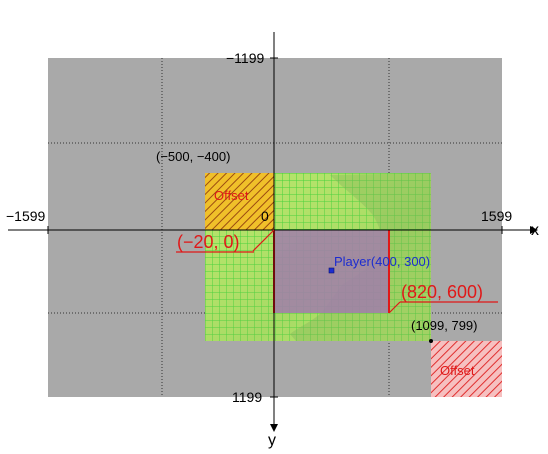 The height and width of the screenshot is (454, 548). I want to click on offset-region-top-left, so click(239, 201).